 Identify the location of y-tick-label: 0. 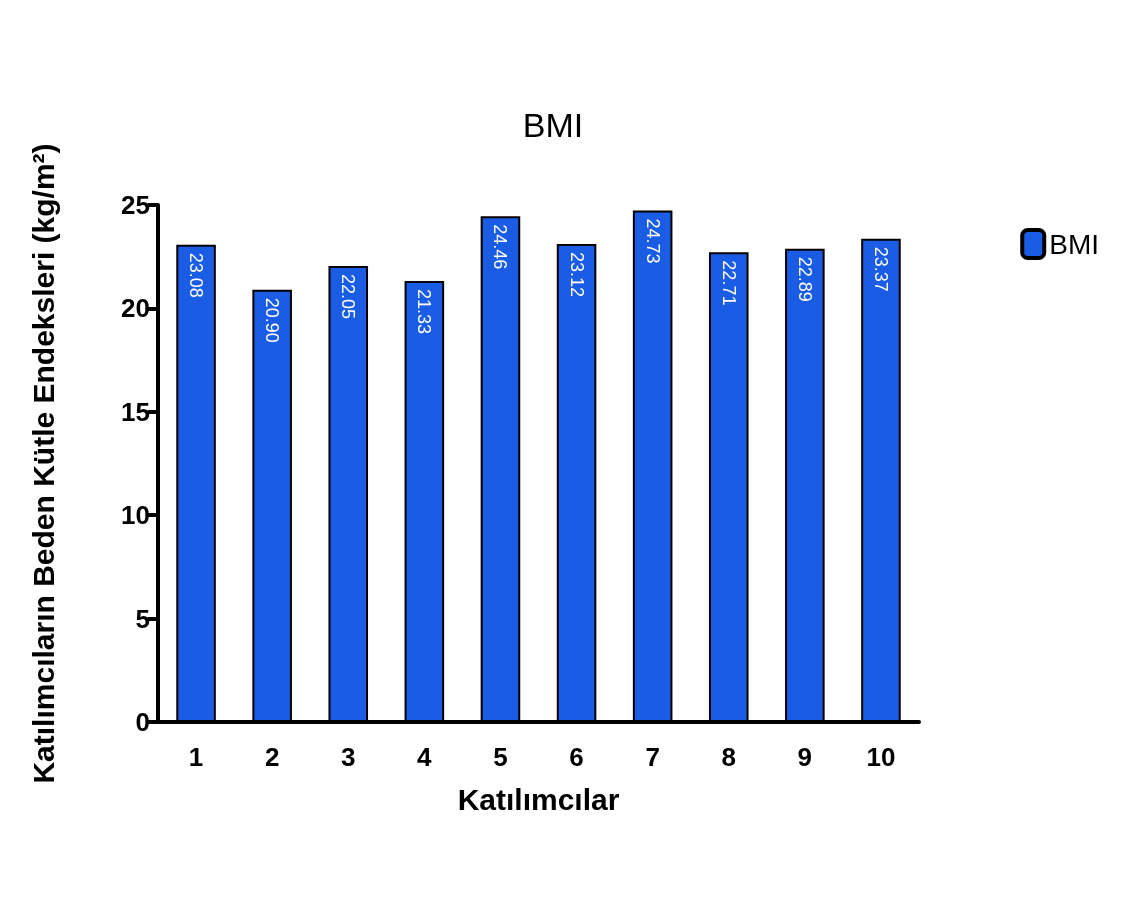
(142, 722).